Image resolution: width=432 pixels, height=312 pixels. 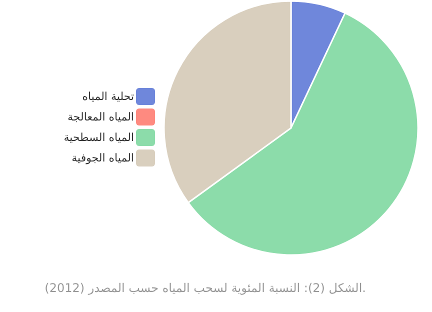 What do you see at coordinates (103, 158) in the screenshot?
I see `legend-label: المياه الجوفية` at bounding box center [103, 158].